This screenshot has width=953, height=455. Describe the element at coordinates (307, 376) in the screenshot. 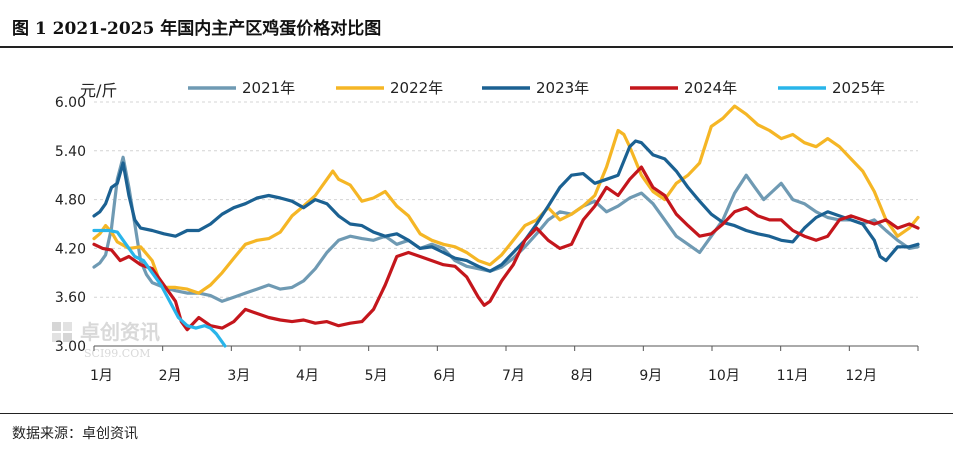

I see `x-tick-label: 4月` at that location.